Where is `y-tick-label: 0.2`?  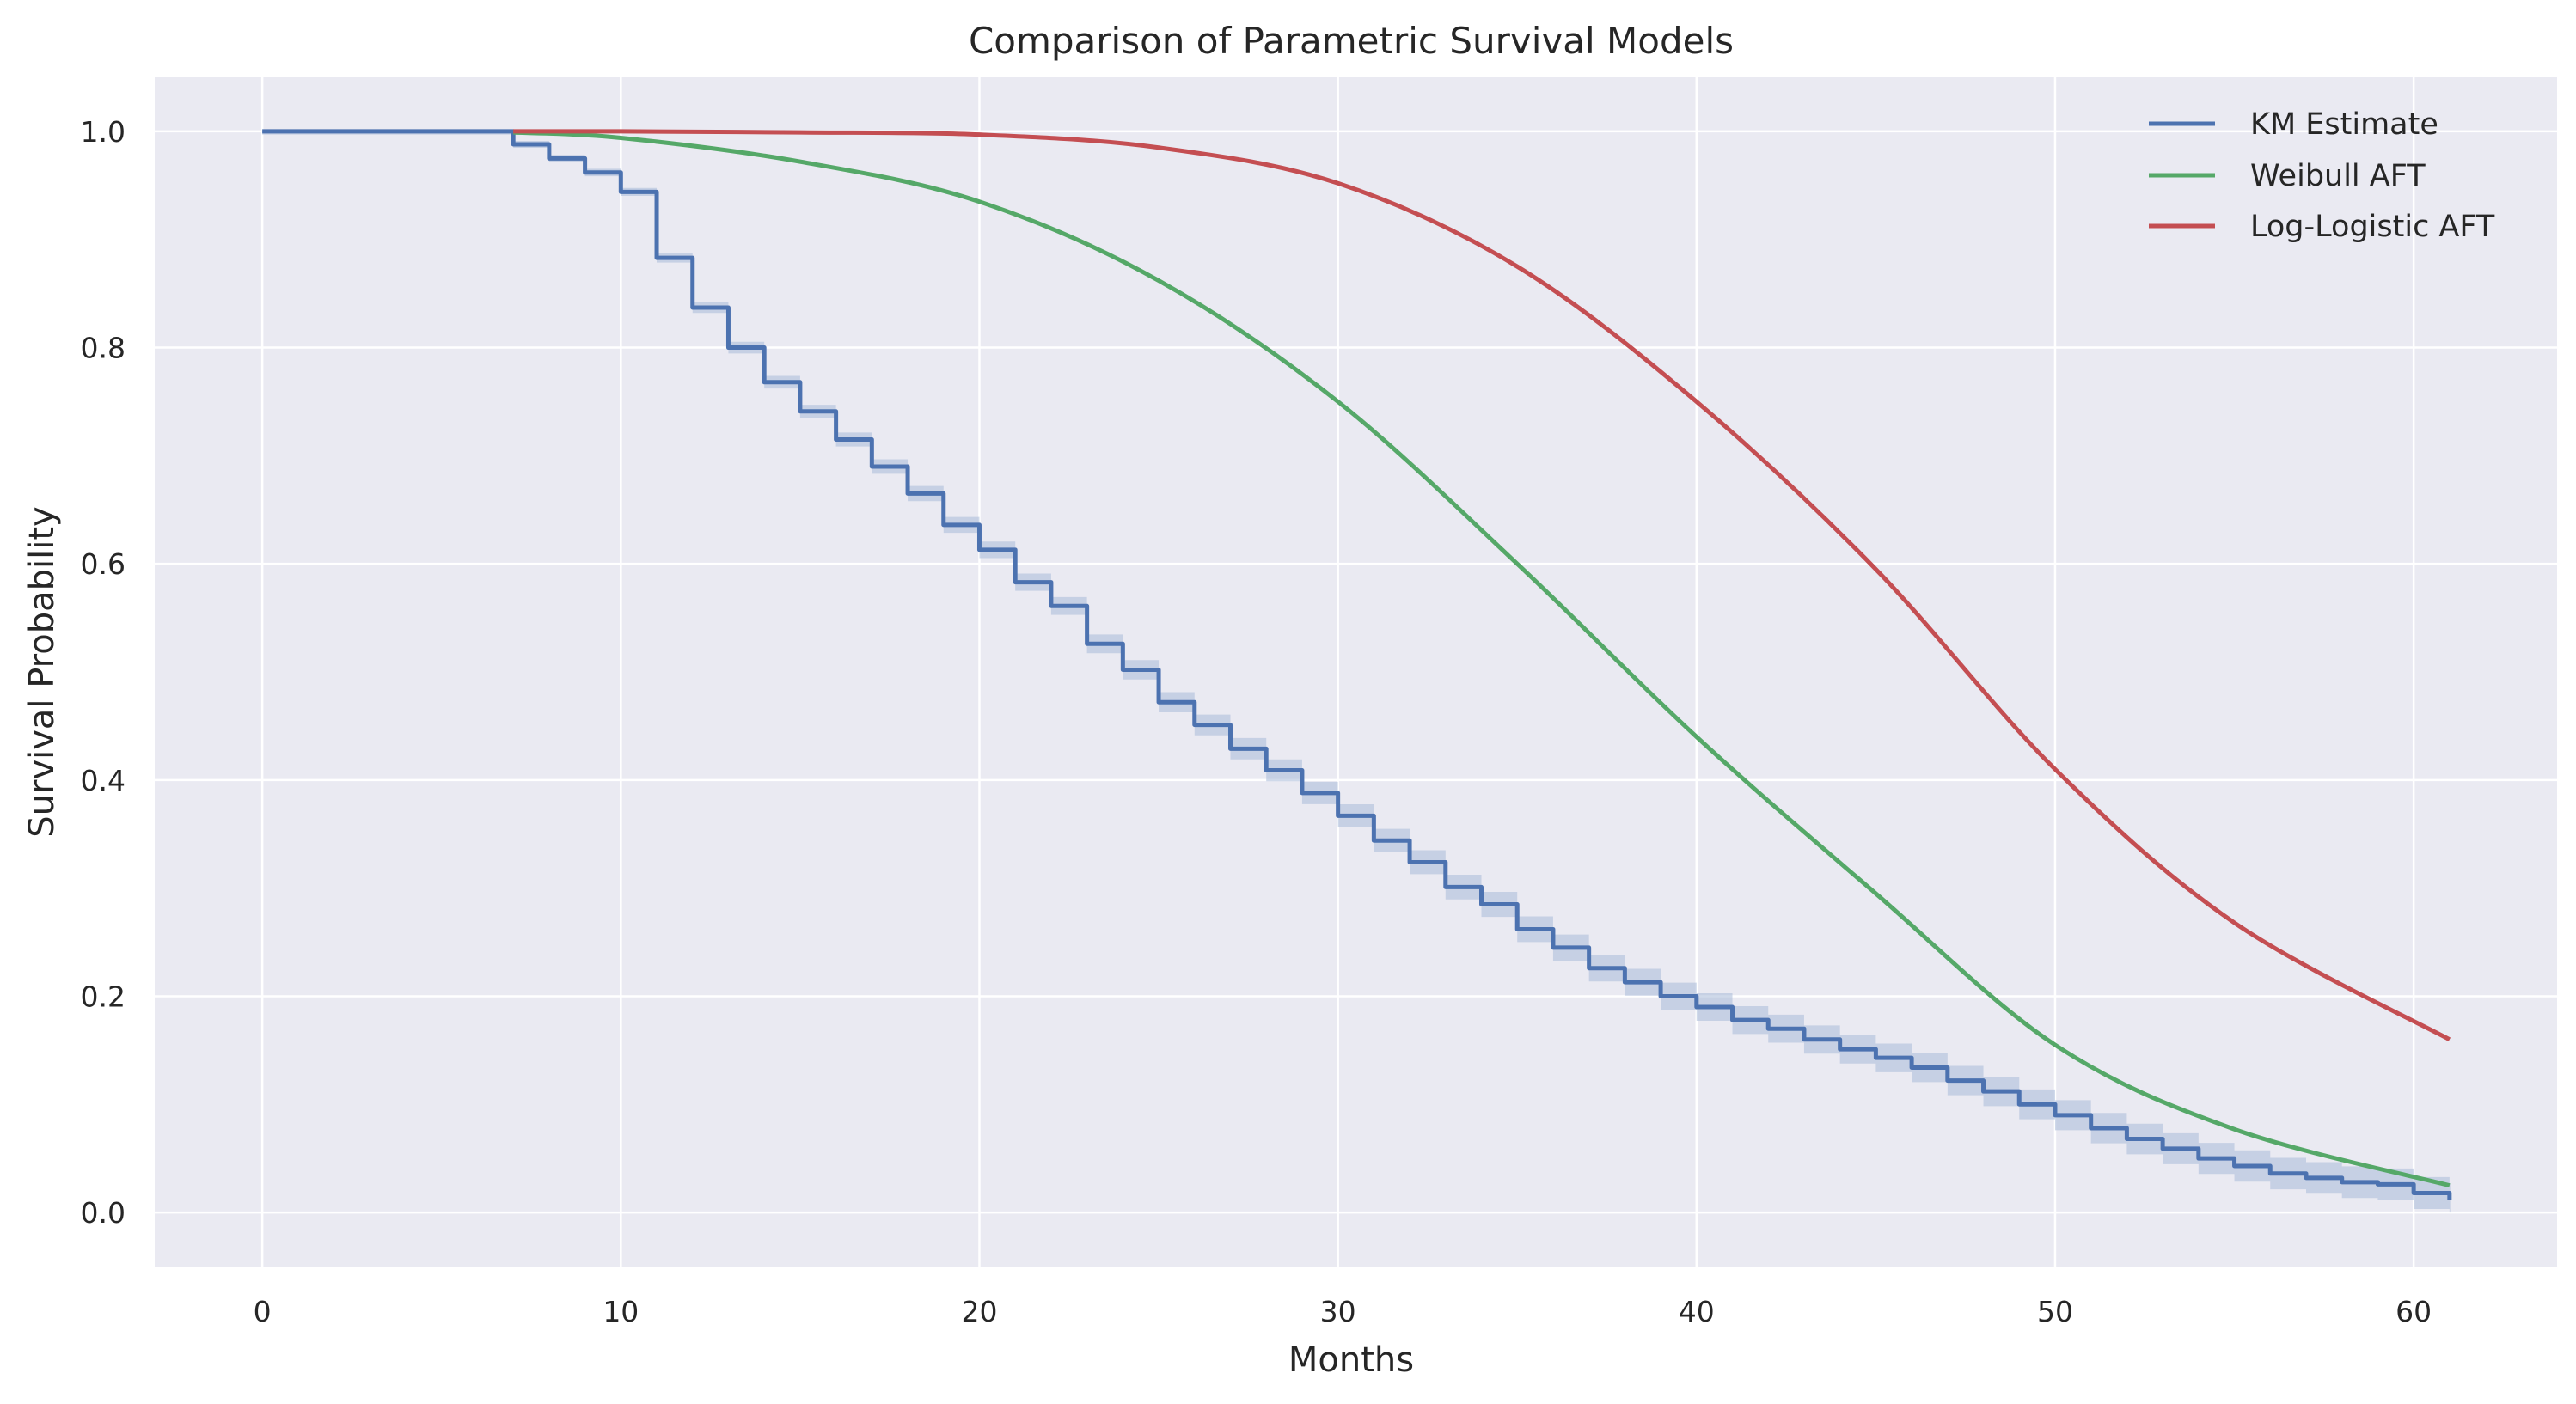
y-tick-label: 0.2 is located at coordinates (103, 997).